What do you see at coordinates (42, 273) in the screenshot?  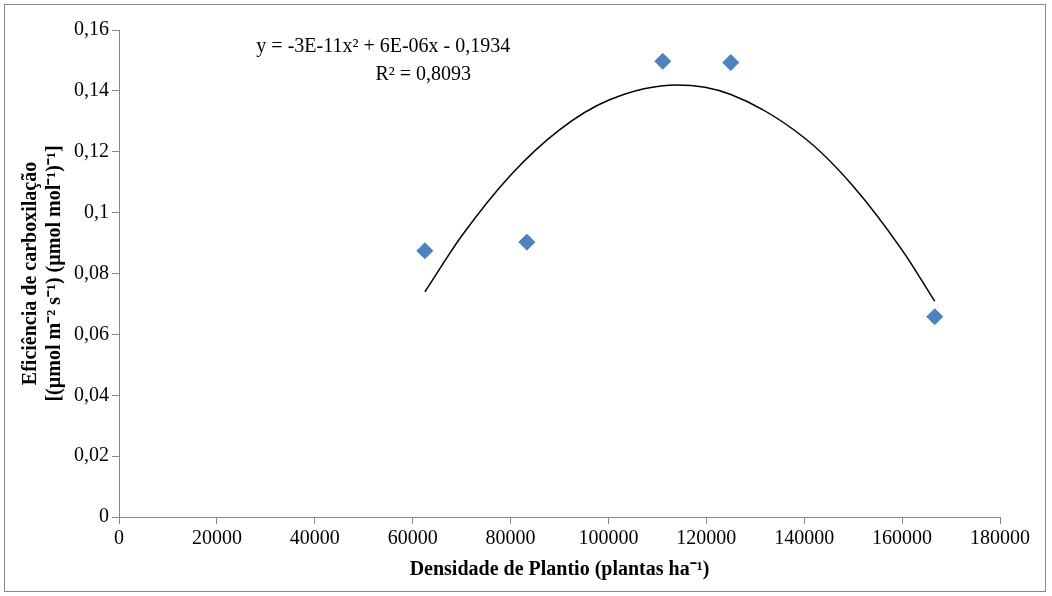 I see `y-axis-title: Eficiência de carboxilação [(µmol m⁻² s⁻¹) (µmol mol⁻¹)⁻¹]` at bounding box center [42, 273].